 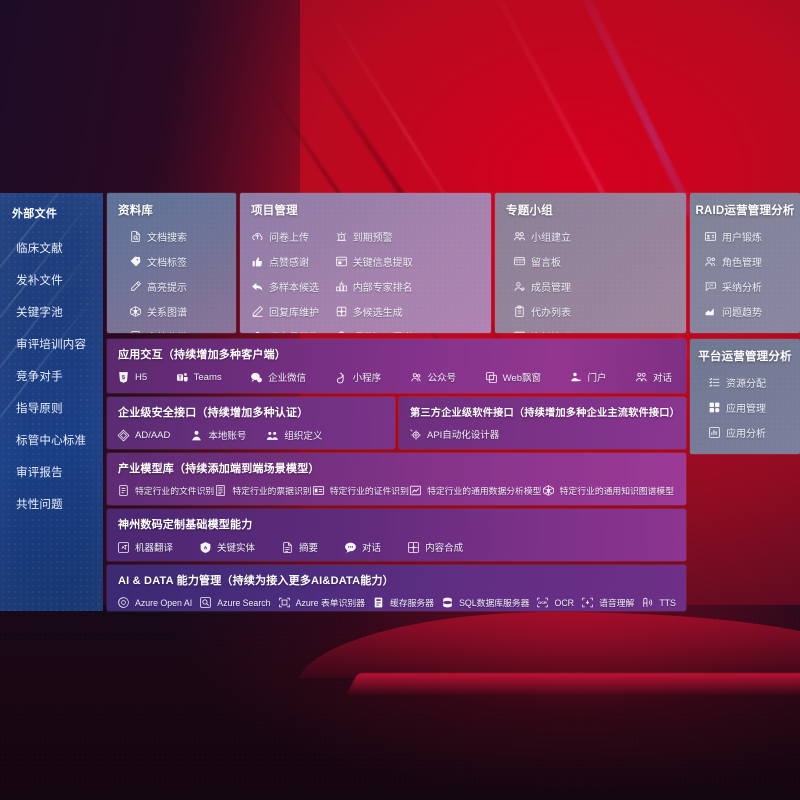 I want to click on item-multi-candidate-generate: 多候选生成, so click(x=375, y=311).